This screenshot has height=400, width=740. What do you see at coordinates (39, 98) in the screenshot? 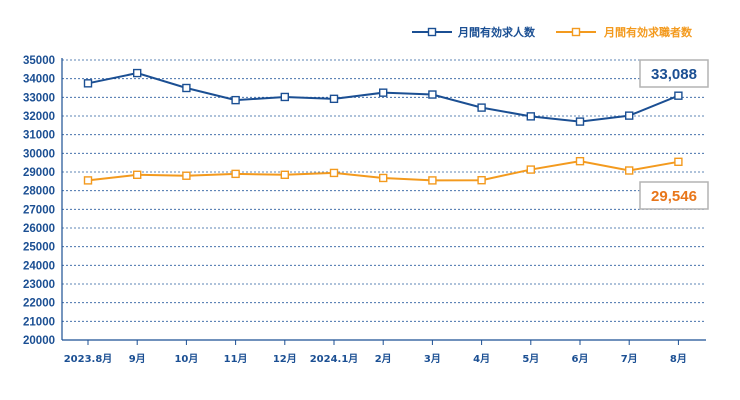
I see `y-tick-label: 33000` at bounding box center [39, 98].